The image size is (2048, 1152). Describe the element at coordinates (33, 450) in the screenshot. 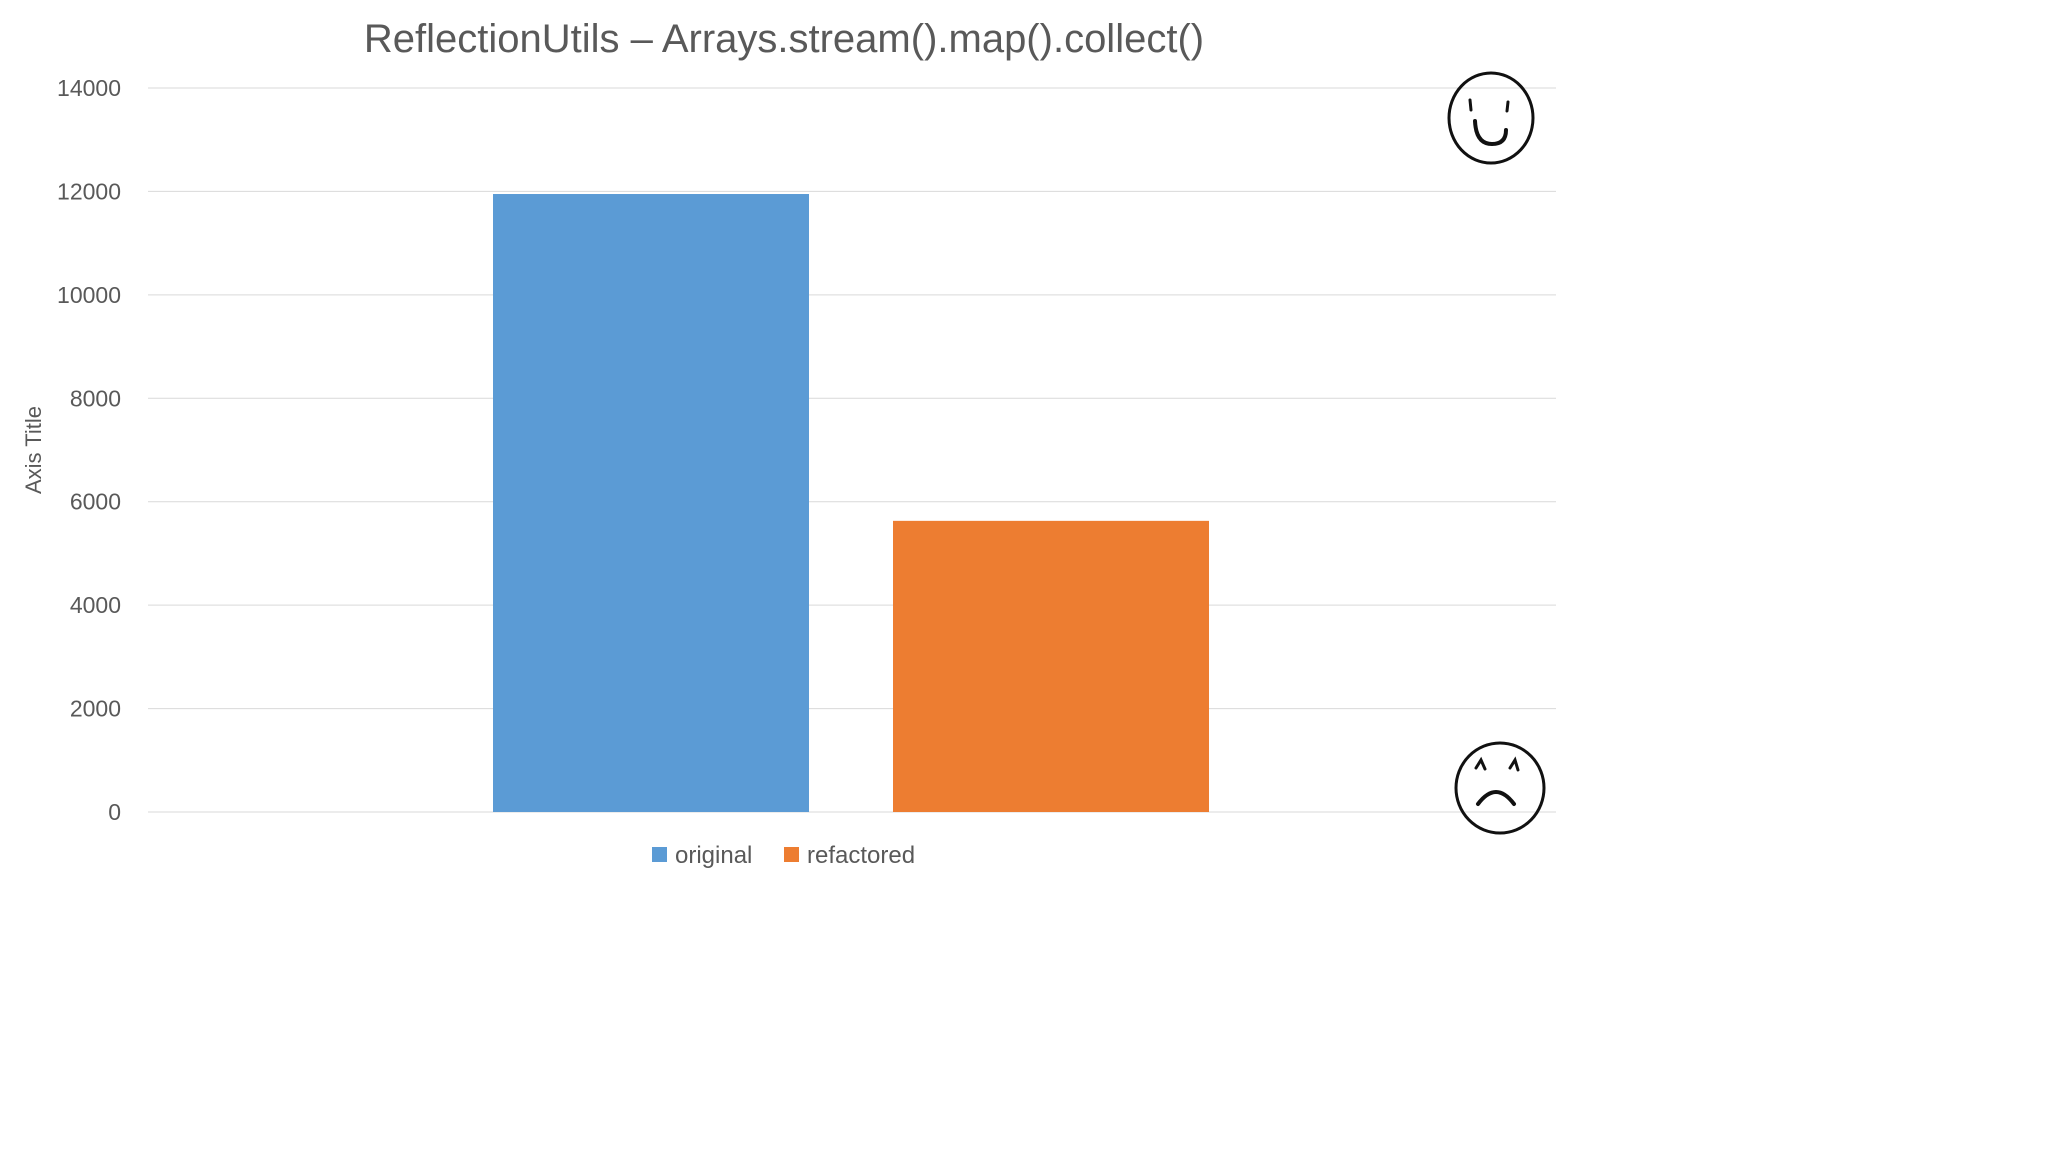

I see `y-axis-title: Axis Title` at that location.